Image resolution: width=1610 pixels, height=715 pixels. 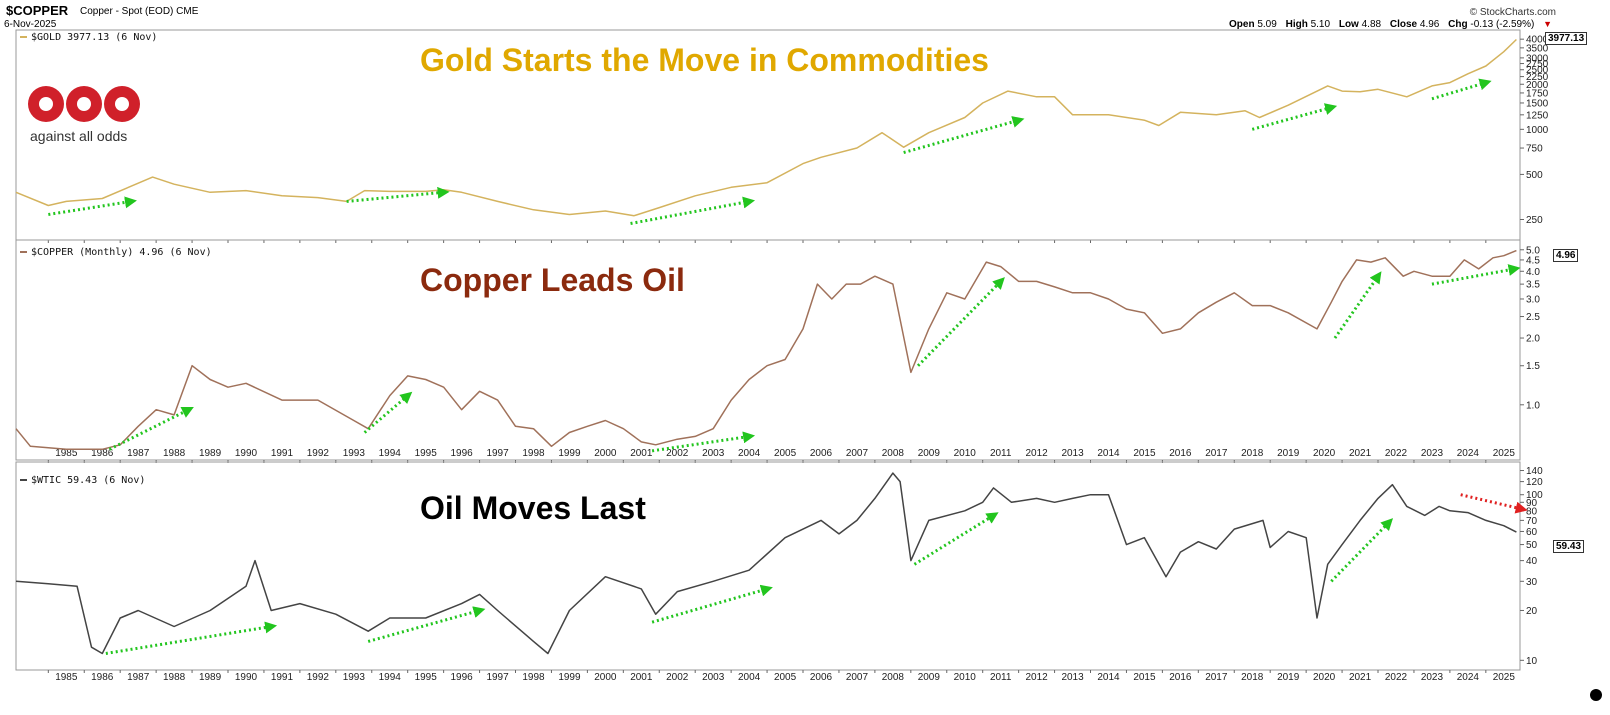 What do you see at coordinates (1532, 545) in the screenshot?
I see `oil-ytick-label: 50` at bounding box center [1532, 545].